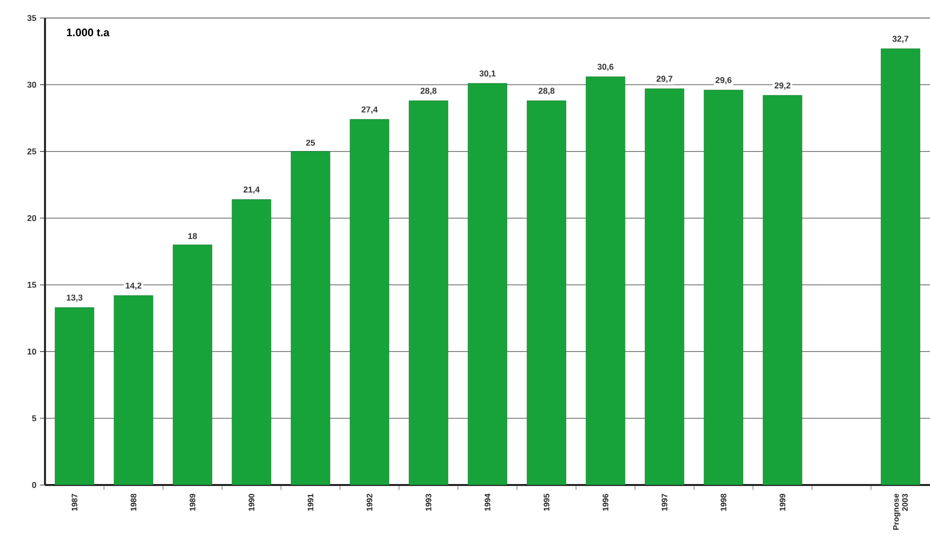  What do you see at coordinates (782, 86) in the screenshot?
I see `data-label: 29,2` at bounding box center [782, 86].